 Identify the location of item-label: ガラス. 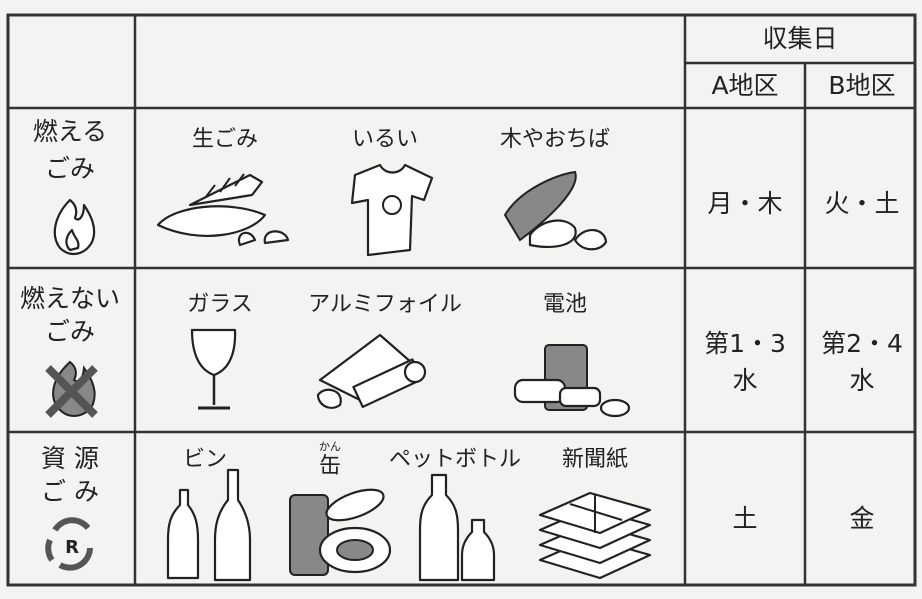
(220, 304).